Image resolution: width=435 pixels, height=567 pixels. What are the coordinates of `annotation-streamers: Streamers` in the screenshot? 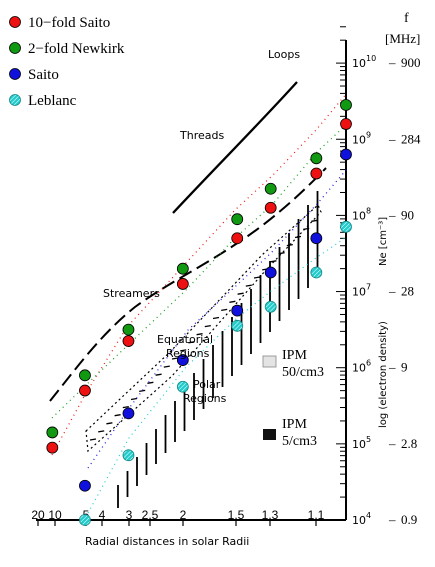 It's located at (131, 293).